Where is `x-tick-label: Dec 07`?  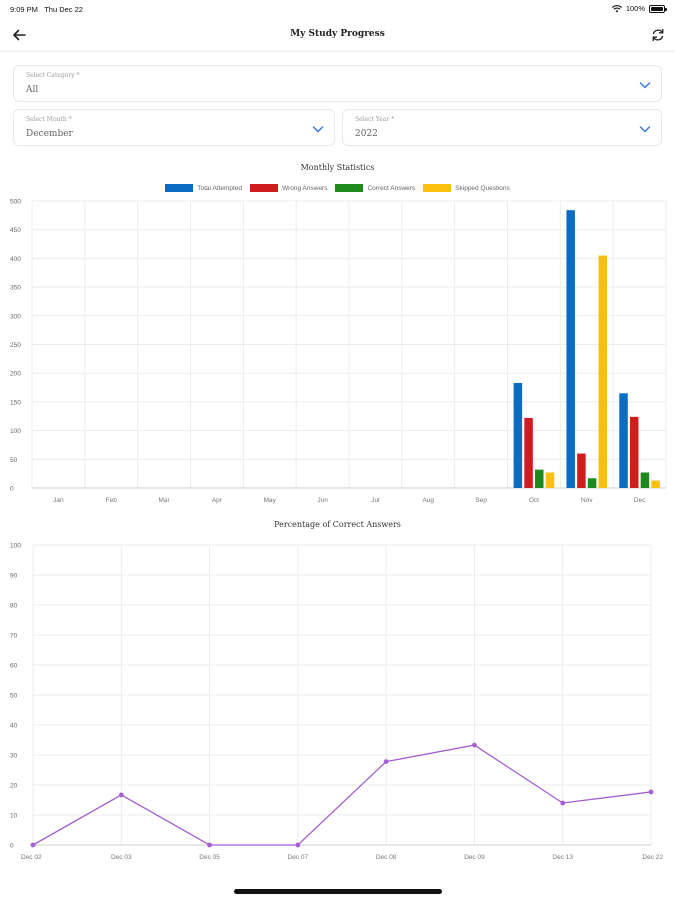 x-tick-label: Dec 07 is located at coordinates (298, 857).